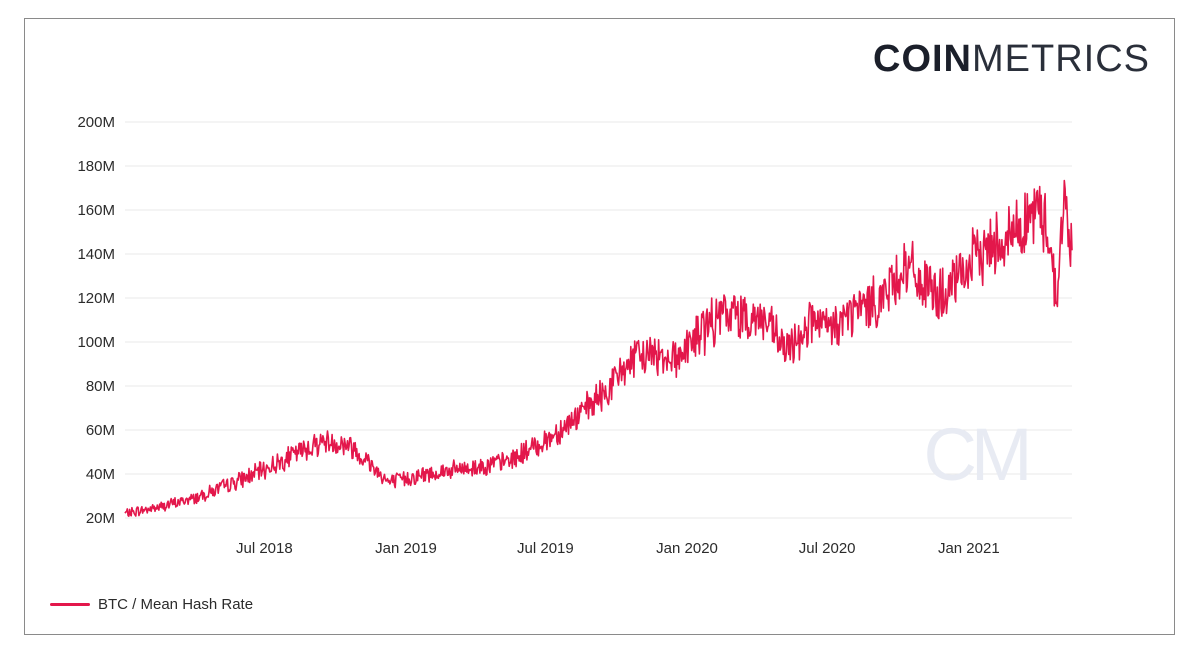 The width and height of the screenshot is (1200, 662). What do you see at coordinates (96, 298) in the screenshot?
I see `y-tick-label: 120M` at bounding box center [96, 298].